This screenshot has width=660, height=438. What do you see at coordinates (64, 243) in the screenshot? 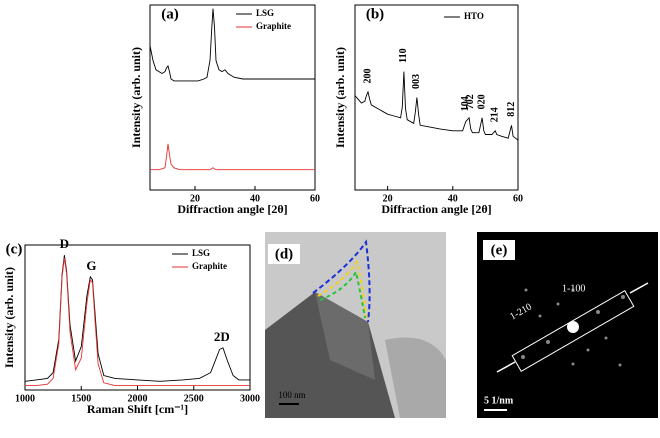
I see `peak-label: D` at bounding box center [64, 243].